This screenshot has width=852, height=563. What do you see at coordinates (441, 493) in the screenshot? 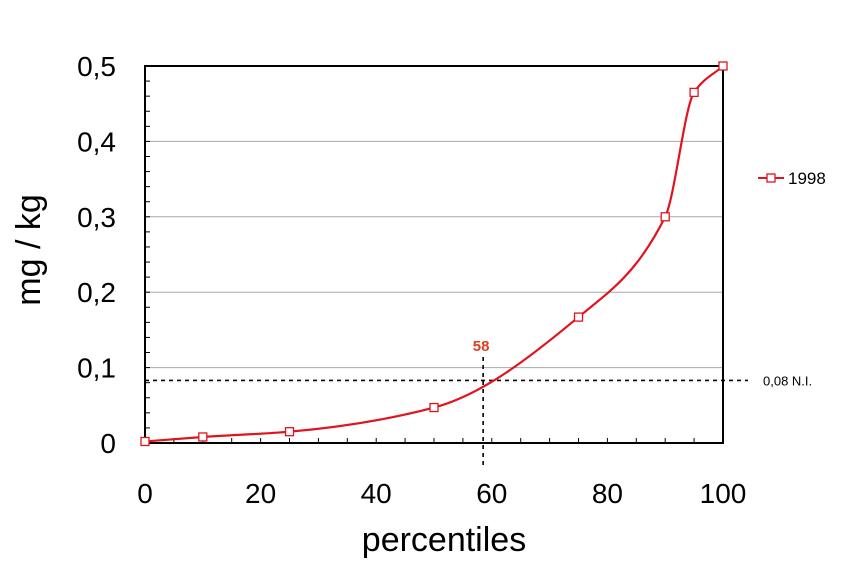
I see `x-tick-labels: 0 20 40 60 80 100` at bounding box center [441, 493].